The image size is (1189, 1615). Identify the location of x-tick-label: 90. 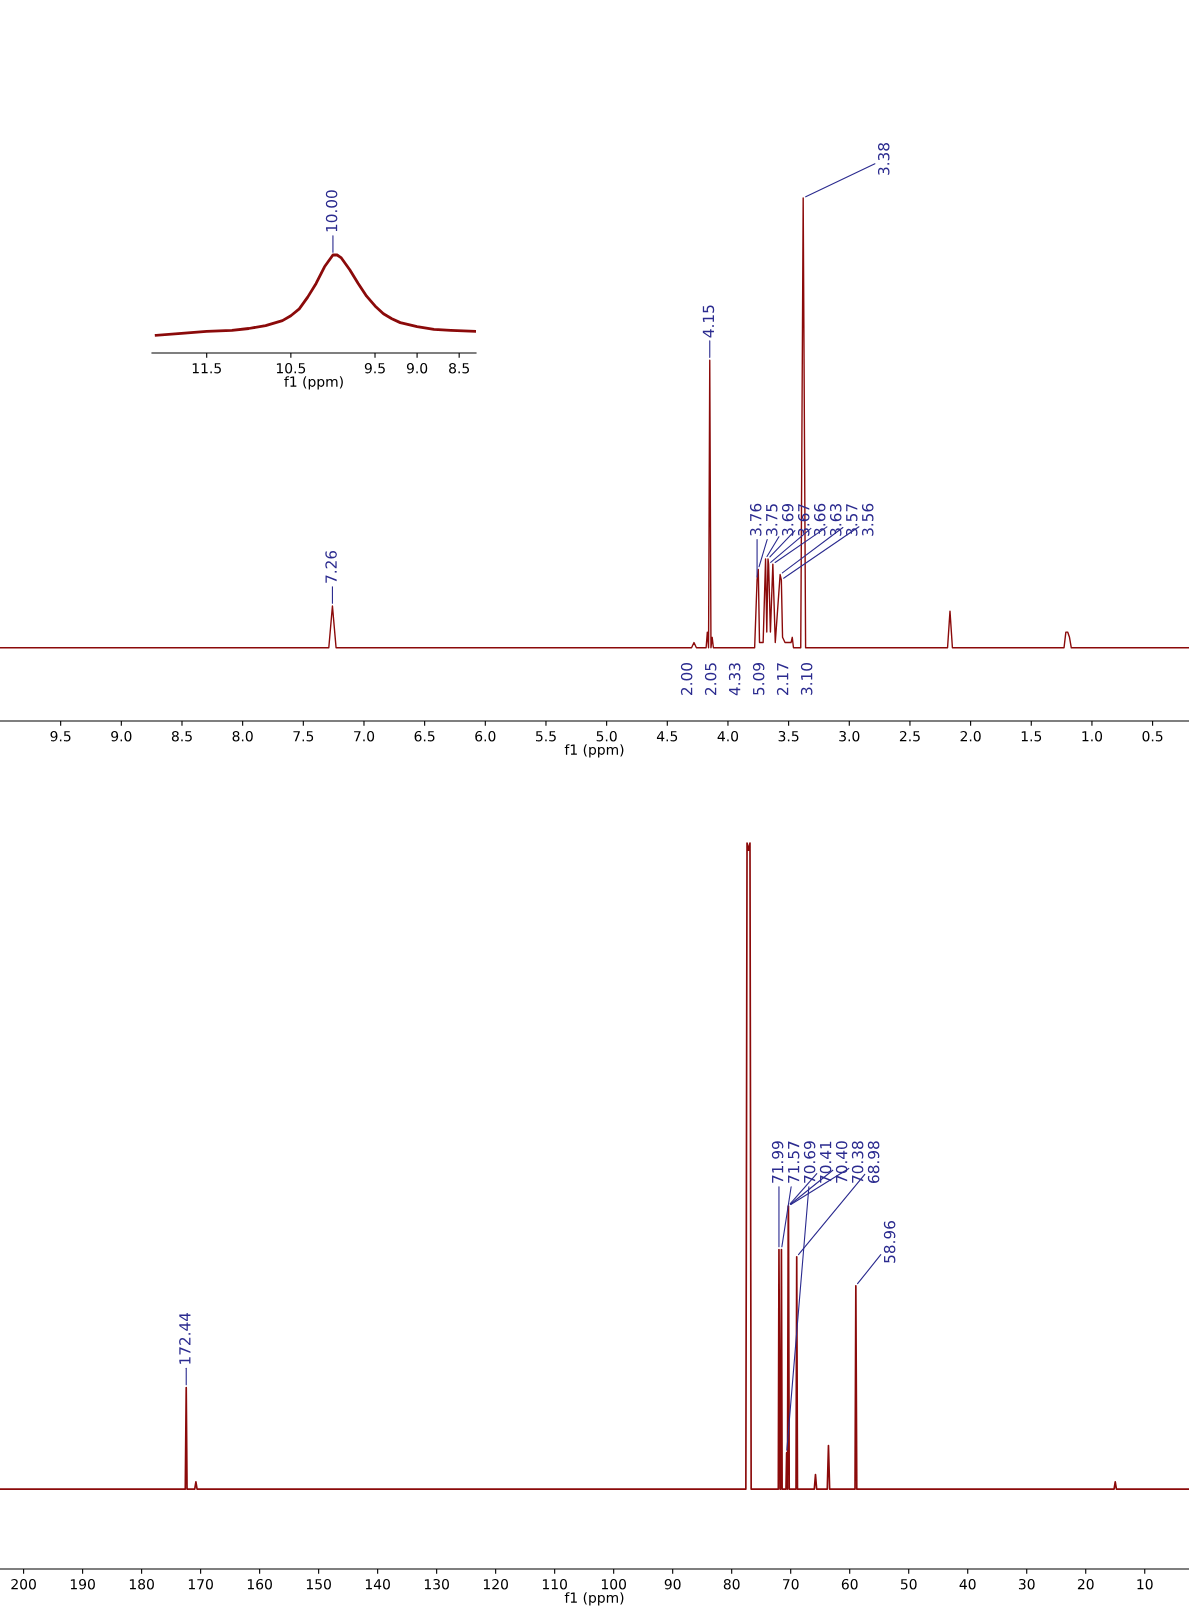
(672, 1584).